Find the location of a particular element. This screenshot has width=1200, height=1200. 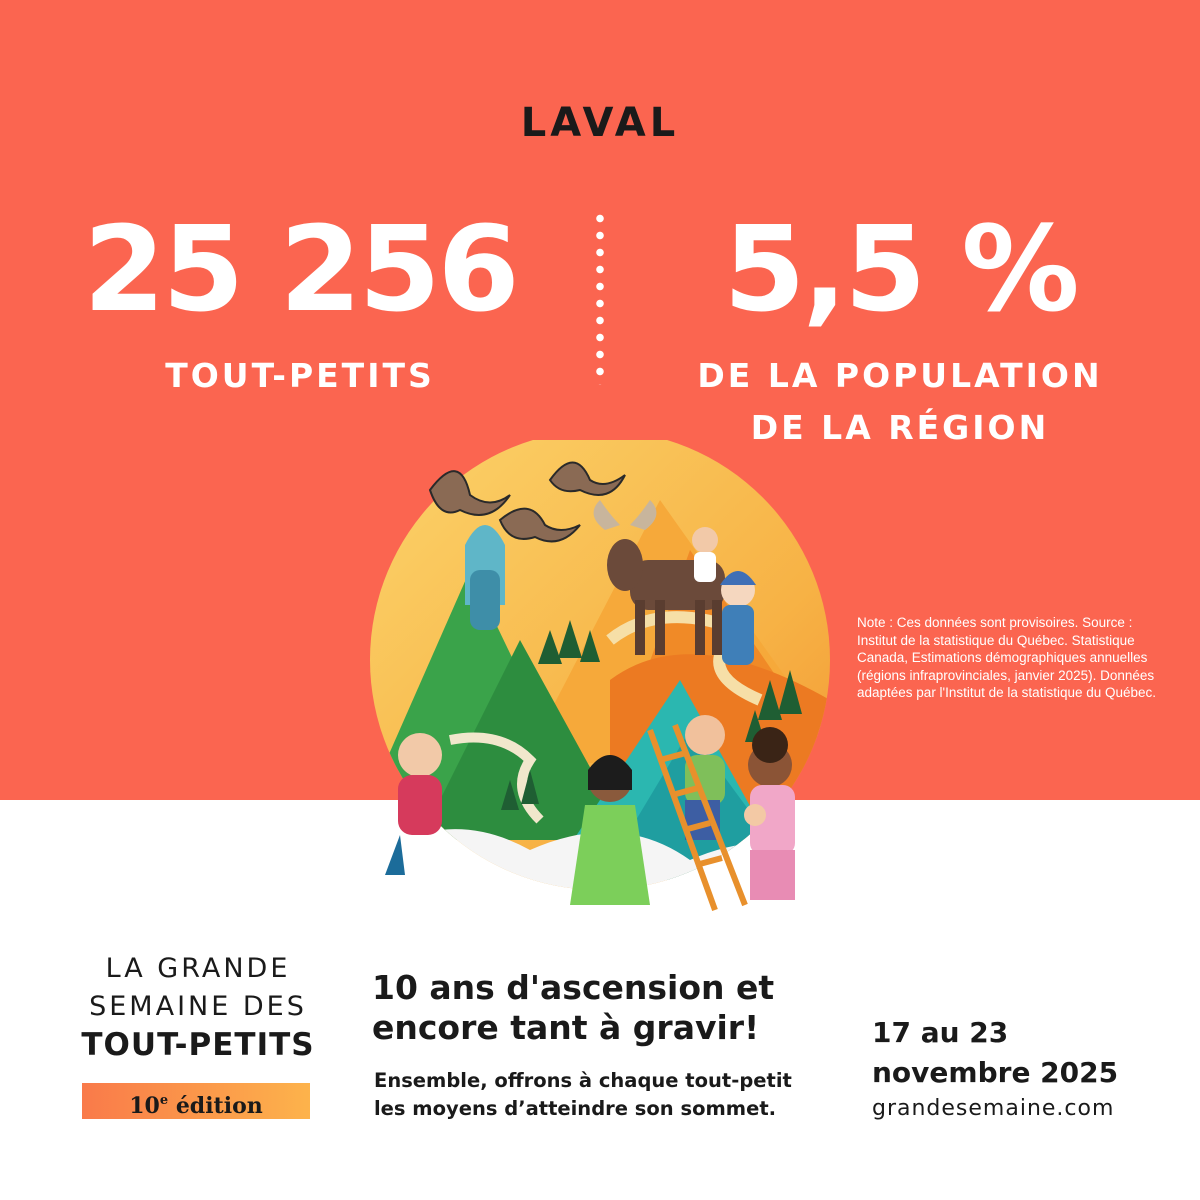

event-dates-line-2: novembre 2025 is located at coordinates (995, 1072).